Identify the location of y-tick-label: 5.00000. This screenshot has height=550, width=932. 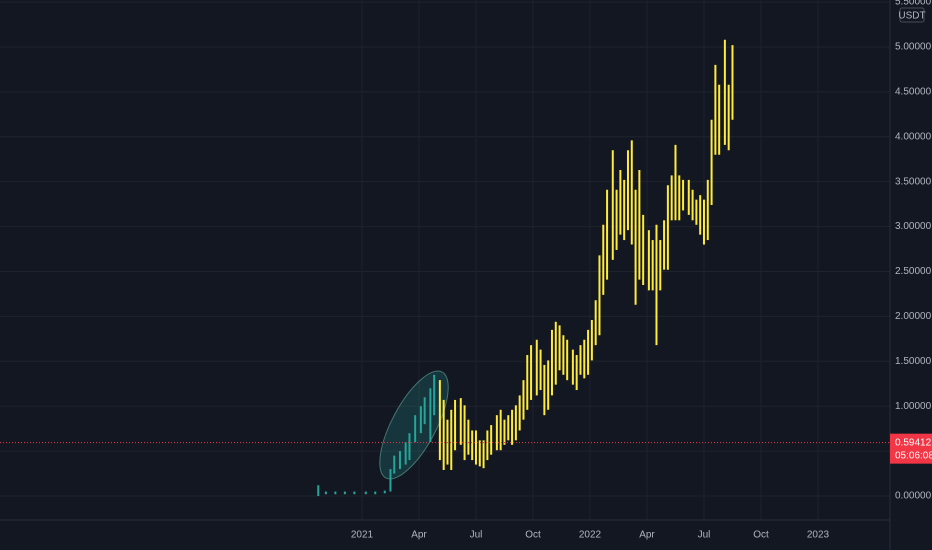
(913, 47).